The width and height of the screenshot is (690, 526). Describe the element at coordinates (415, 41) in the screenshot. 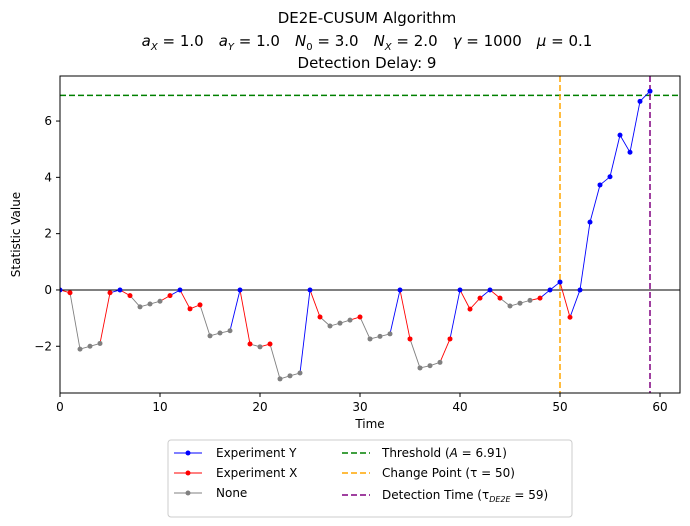

I see `param-value: = 2.0` at that location.